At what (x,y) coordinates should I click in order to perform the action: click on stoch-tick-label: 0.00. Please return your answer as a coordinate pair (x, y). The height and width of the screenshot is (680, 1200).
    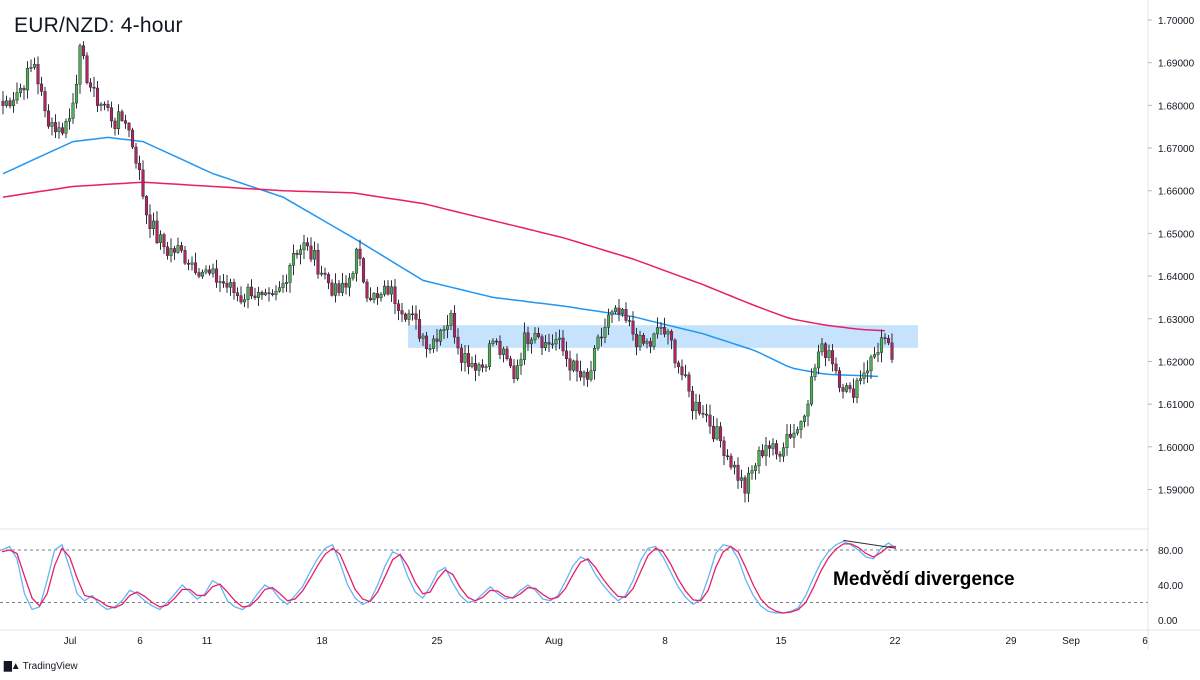
    Looking at the image, I should click on (1168, 621).